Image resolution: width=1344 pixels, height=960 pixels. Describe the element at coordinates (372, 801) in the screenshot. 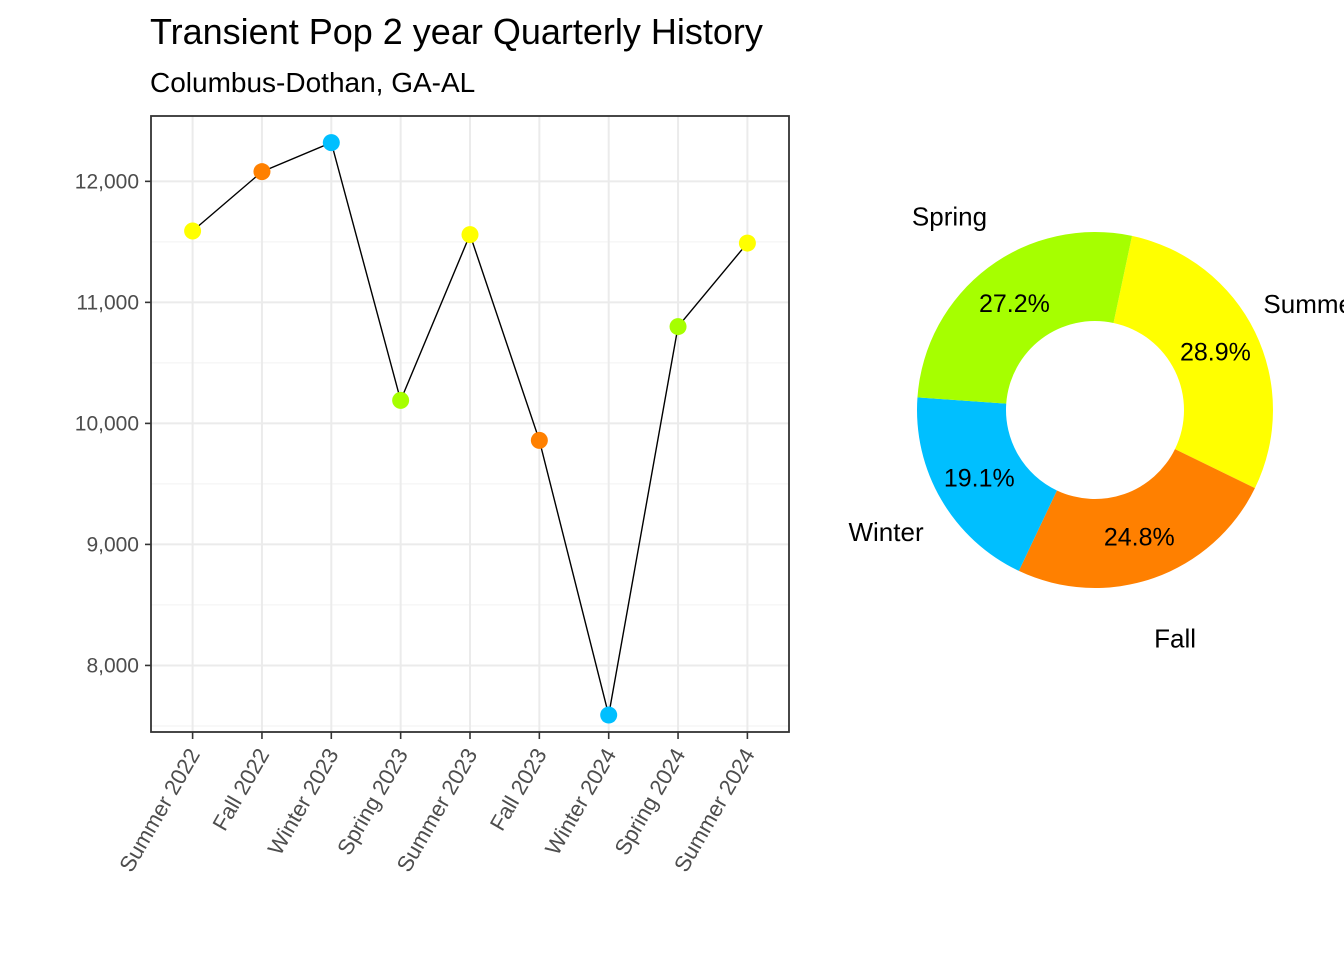

I see `x-tick-label: Spring 2023` at that location.